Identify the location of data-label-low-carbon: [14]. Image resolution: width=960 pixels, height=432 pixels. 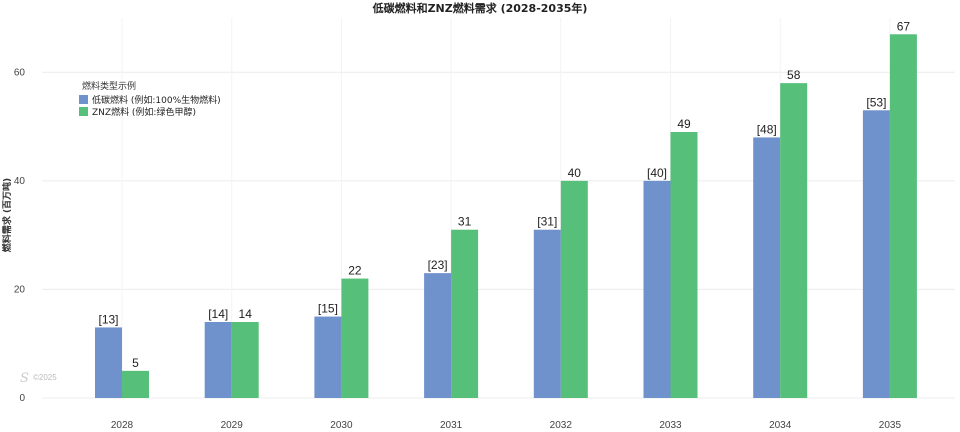
(218, 314).